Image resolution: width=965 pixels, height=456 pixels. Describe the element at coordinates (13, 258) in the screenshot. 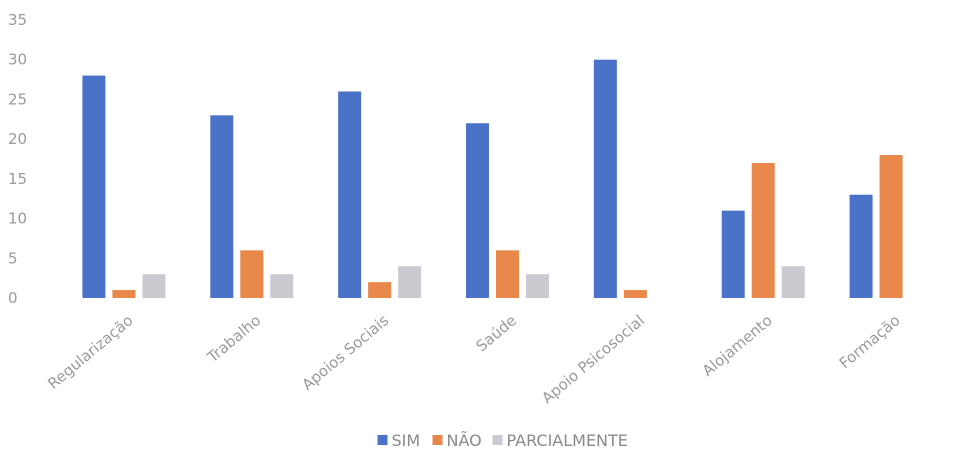

I see `y-tick-label: 5` at that location.